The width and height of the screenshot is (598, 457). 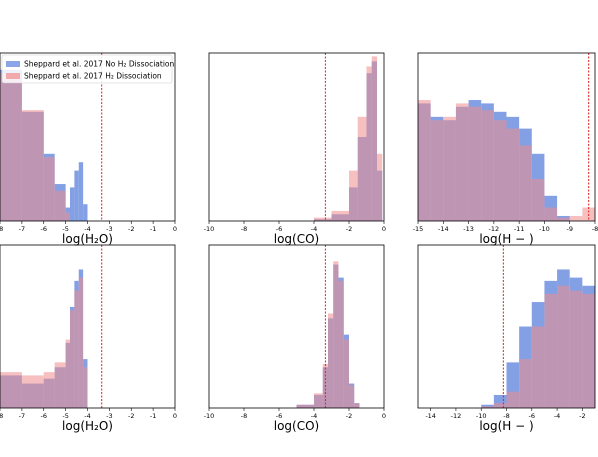 I want to click on x-tick-label: -5, so click(x=65, y=229).